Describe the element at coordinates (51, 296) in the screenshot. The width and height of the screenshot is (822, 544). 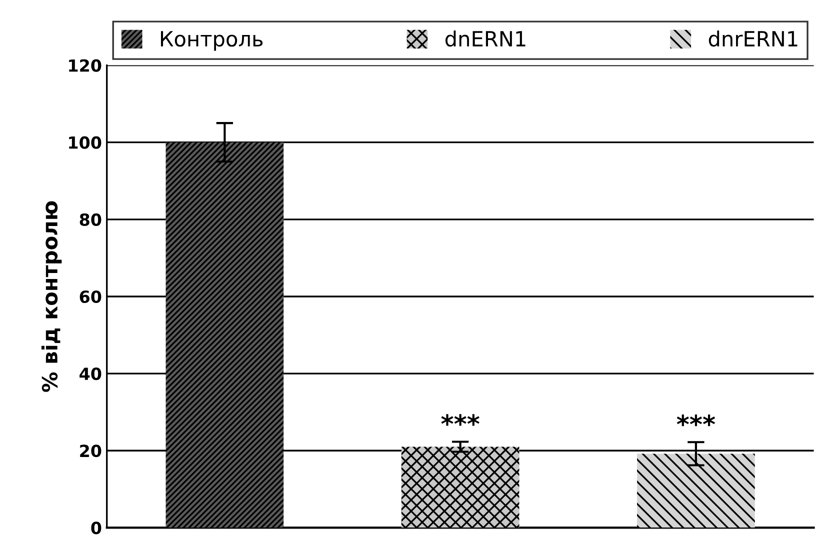
I see `y-axis-title: % від контролю` at that location.